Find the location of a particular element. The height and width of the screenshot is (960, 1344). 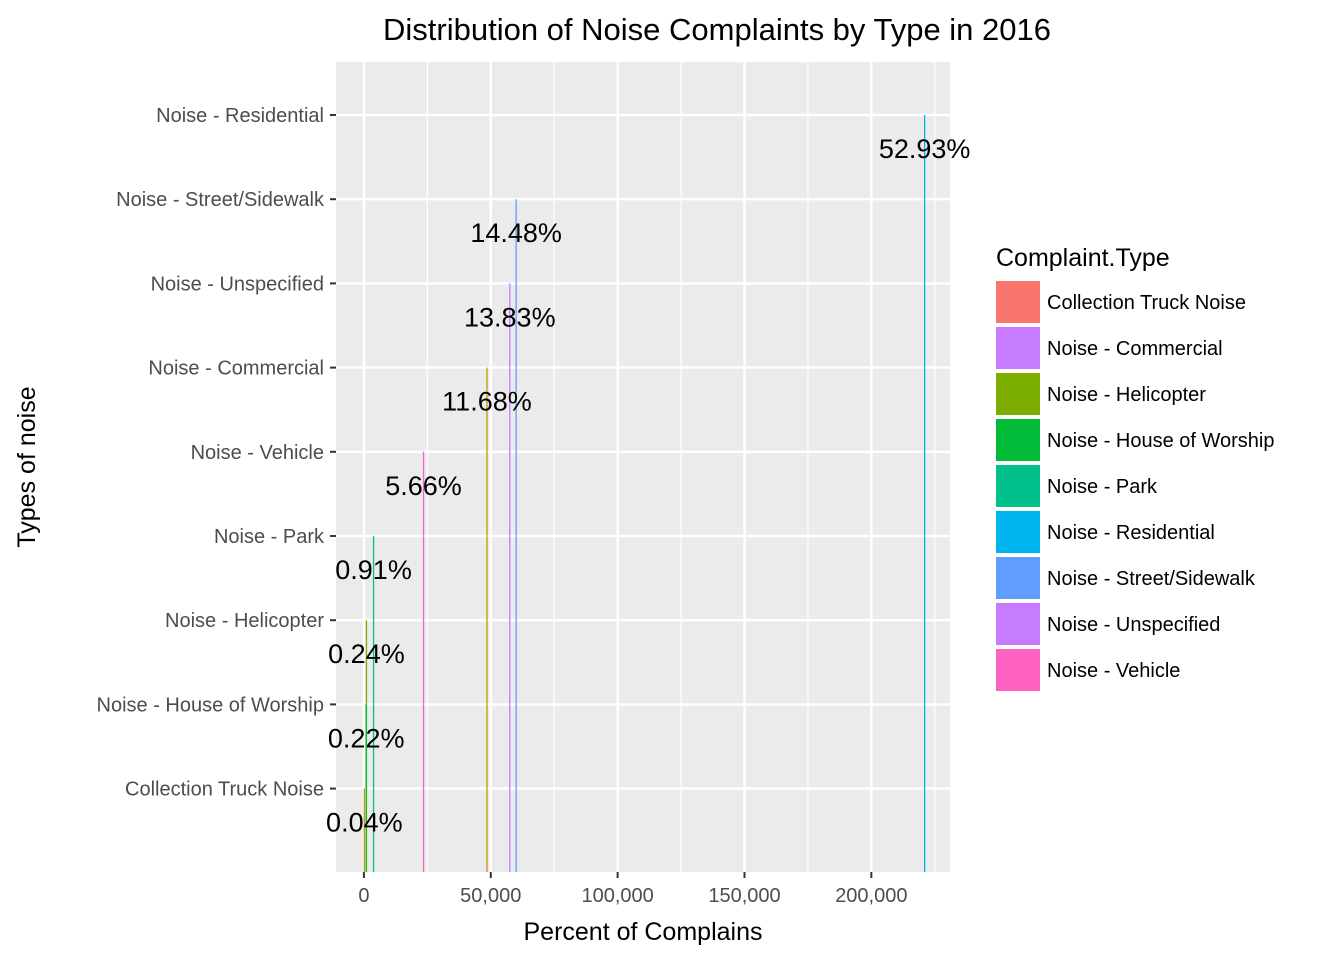

x-tick-label: 150,000 is located at coordinates (744, 896).